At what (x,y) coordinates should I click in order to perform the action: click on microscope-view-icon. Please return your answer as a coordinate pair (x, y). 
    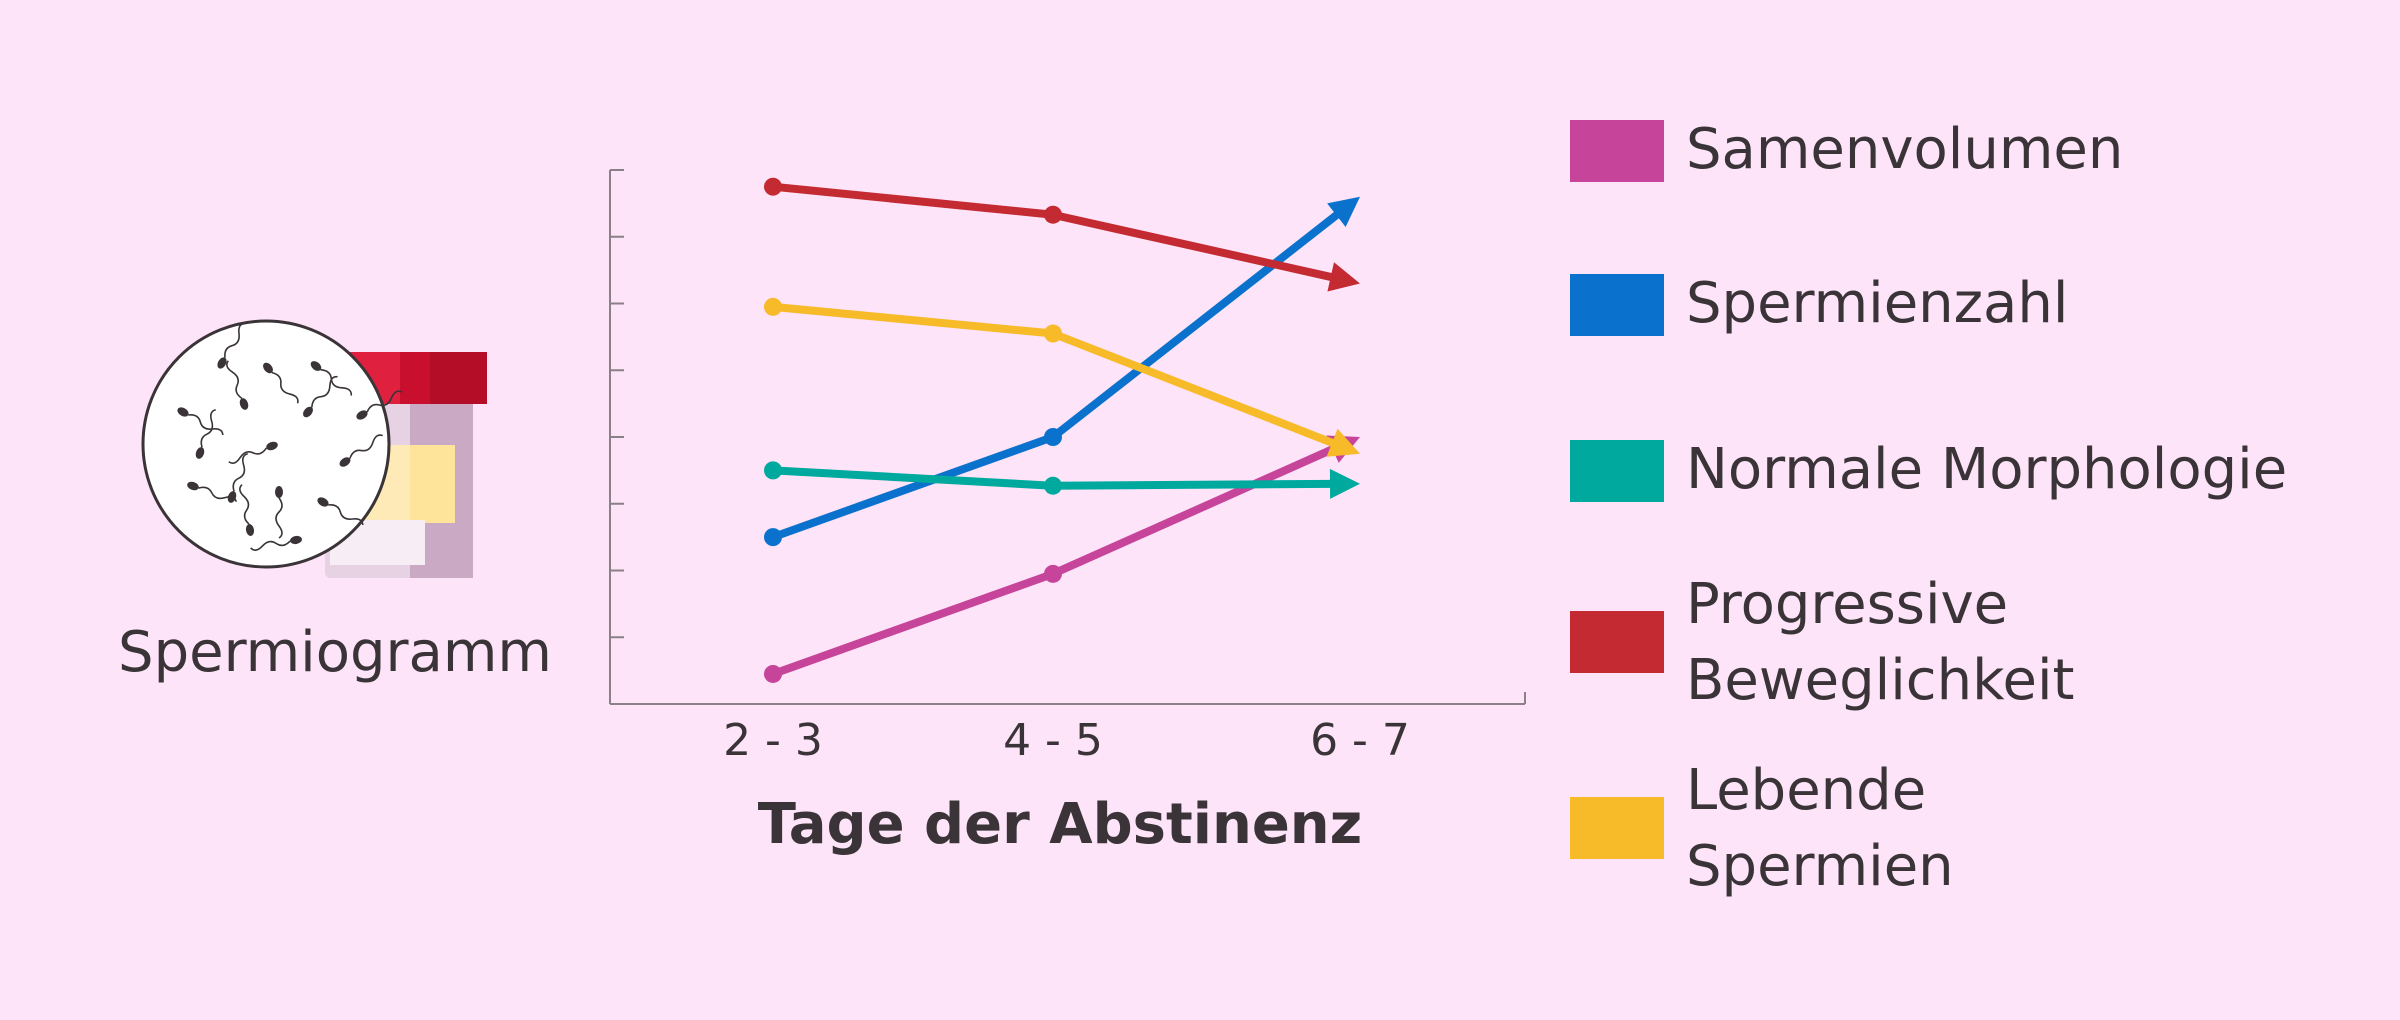
    Looking at the image, I should click on (272, 444).